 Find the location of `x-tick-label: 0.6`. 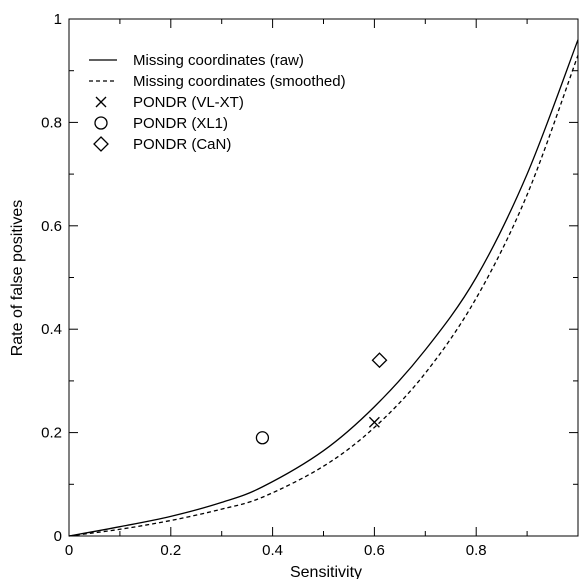

x-tick-label: 0.6 is located at coordinates (374, 550).